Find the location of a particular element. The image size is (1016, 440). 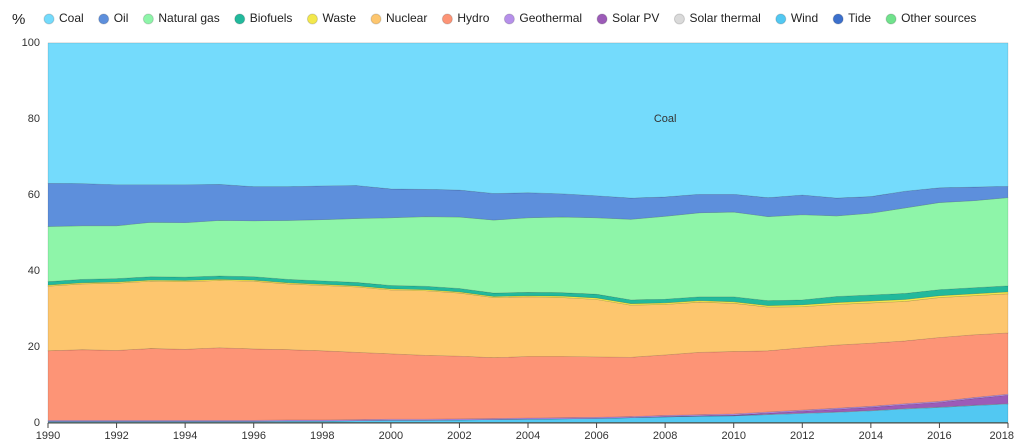

legend-item: Hydro is located at coordinates (465, 18).